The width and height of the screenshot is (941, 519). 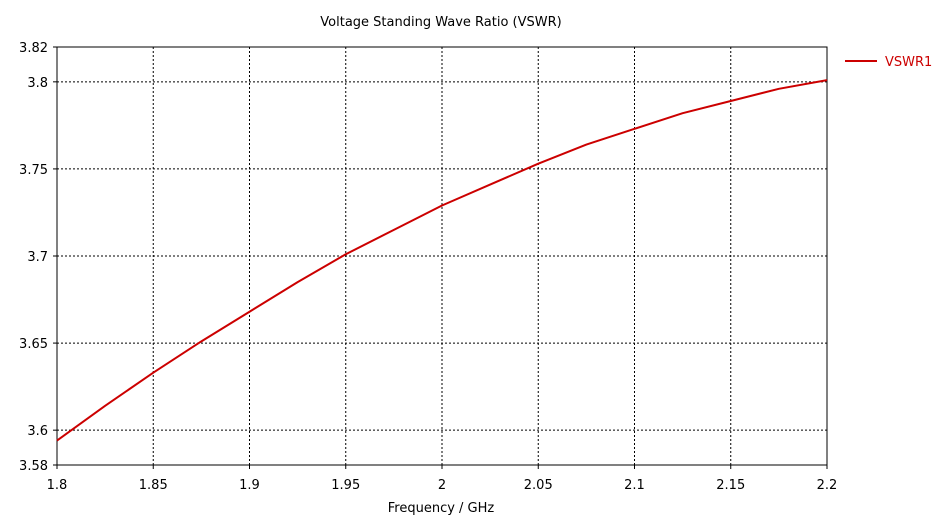 What do you see at coordinates (249, 485) in the screenshot?
I see `x-tick-label: 1.9` at bounding box center [249, 485].